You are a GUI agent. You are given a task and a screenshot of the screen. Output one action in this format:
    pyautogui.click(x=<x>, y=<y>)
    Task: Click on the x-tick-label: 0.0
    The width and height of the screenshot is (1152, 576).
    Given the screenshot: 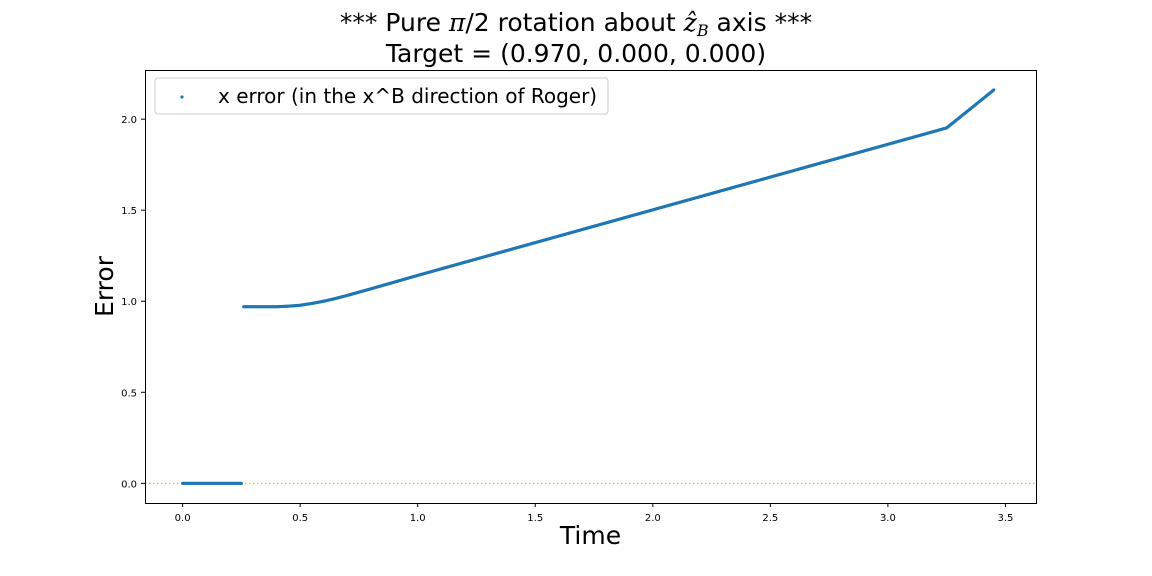 What is the action you would take?
    pyautogui.click(x=183, y=518)
    